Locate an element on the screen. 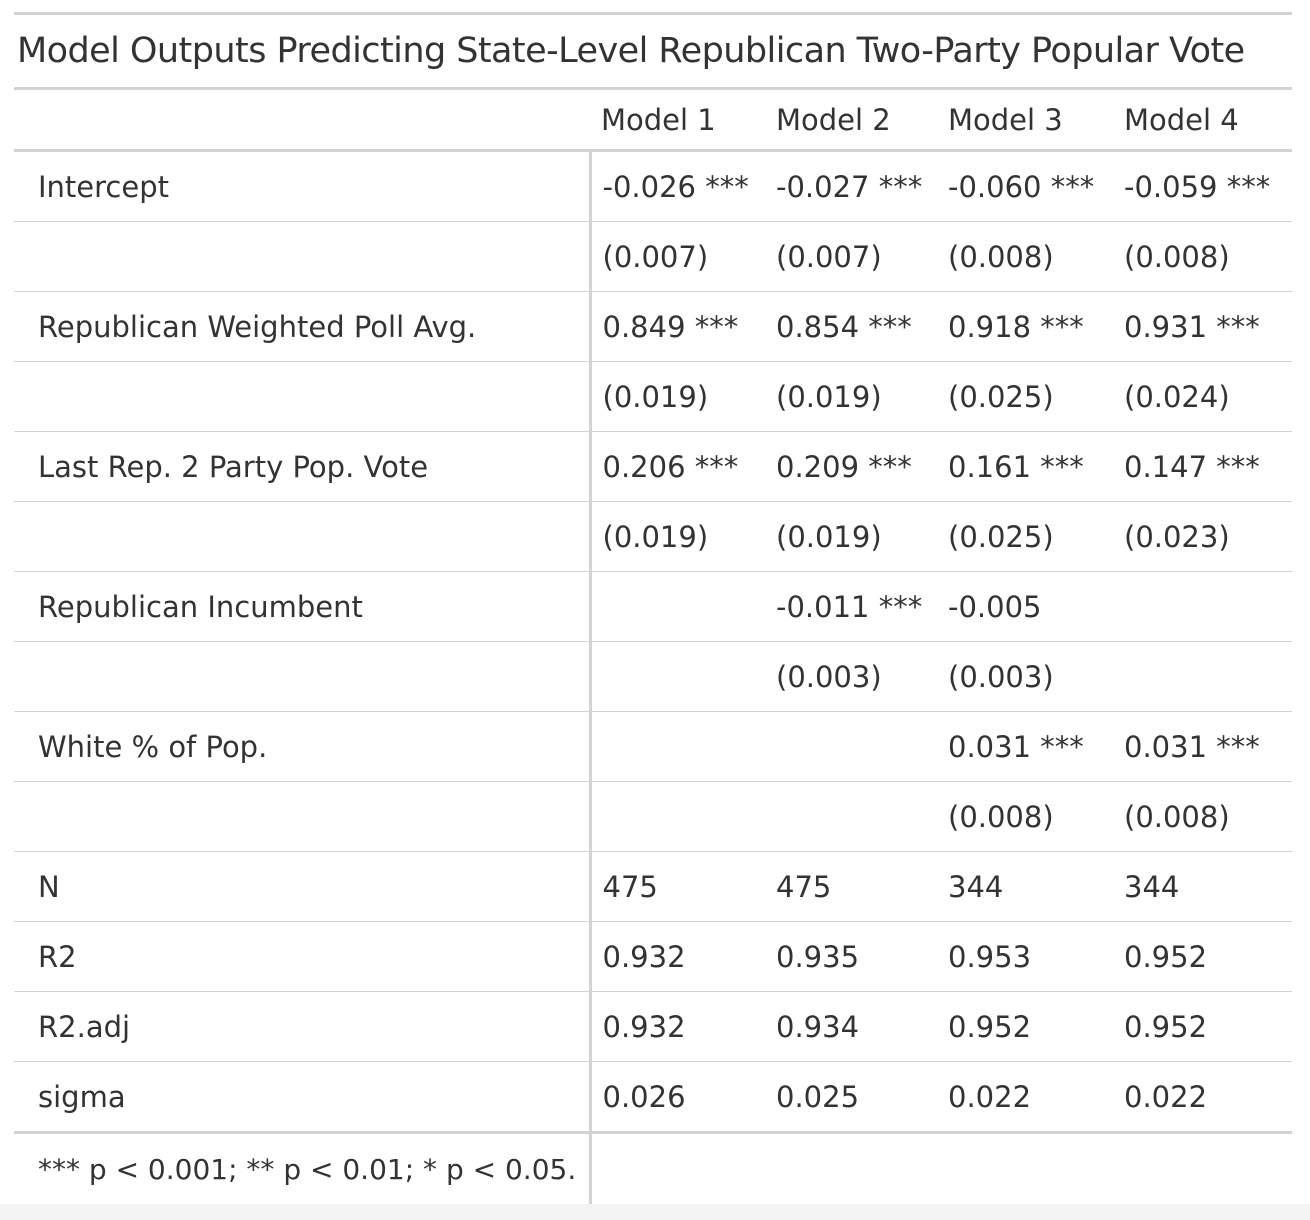 This screenshot has width=1310, height=1220. cell-model-2: 0.209 *** is located at coordinates (844, 466).